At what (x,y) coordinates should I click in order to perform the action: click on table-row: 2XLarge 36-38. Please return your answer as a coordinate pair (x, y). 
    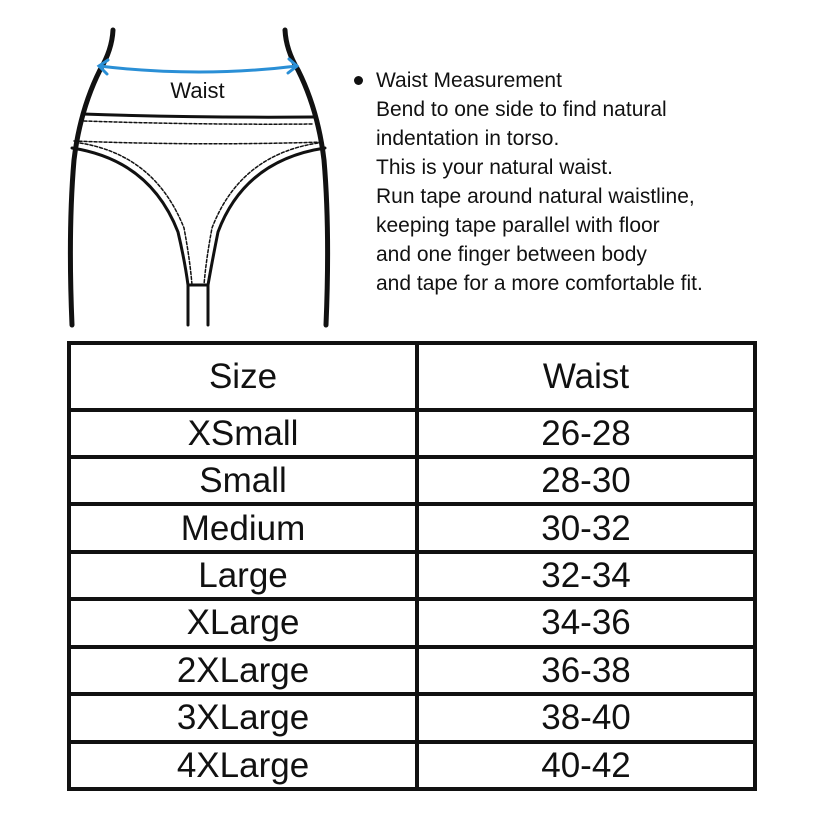
    Looking at the image, I should click on (412, 670).